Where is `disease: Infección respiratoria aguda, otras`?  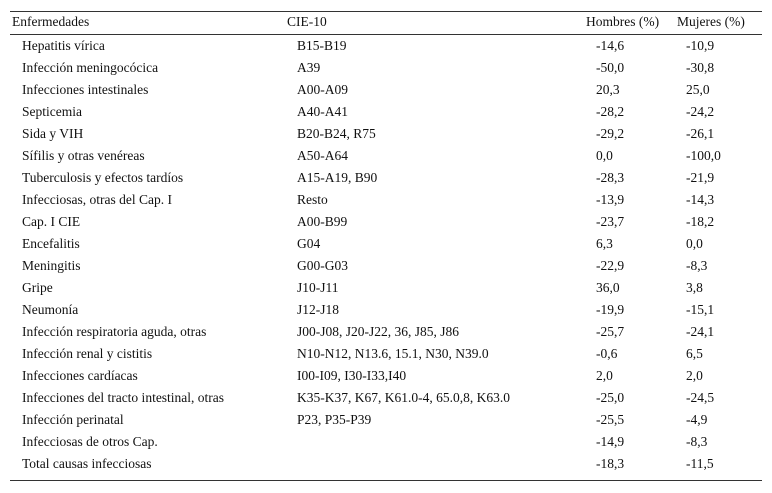 disease: Infección respiratoria aguda, otras is located at coordinates (114, 331).